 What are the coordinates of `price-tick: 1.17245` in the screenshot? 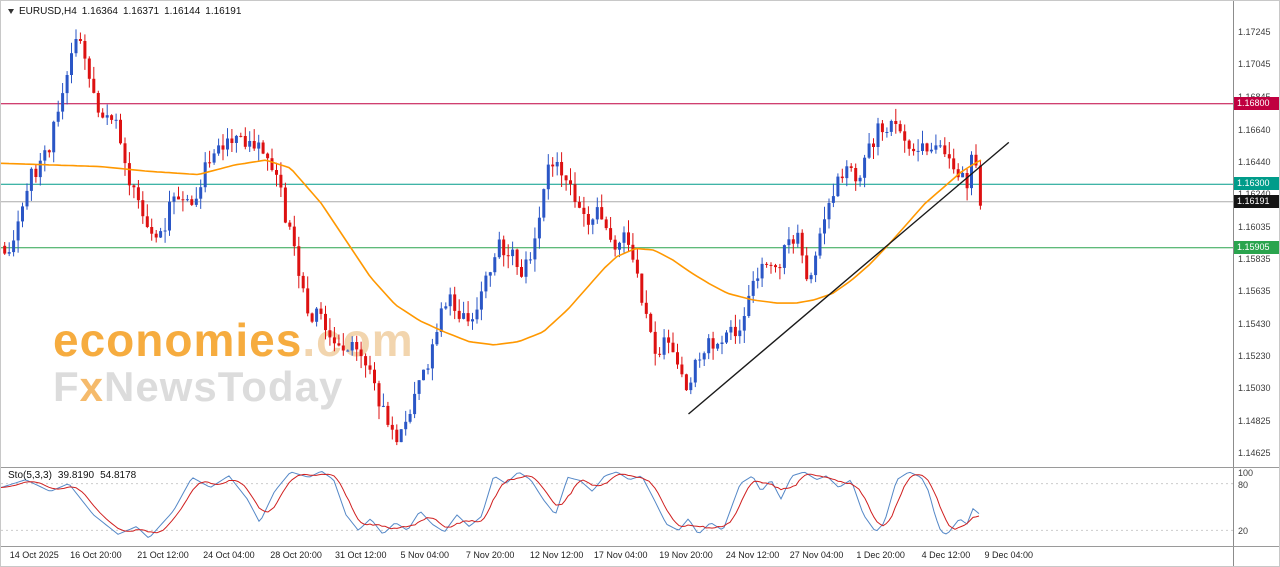 It's located at (1254, 32).